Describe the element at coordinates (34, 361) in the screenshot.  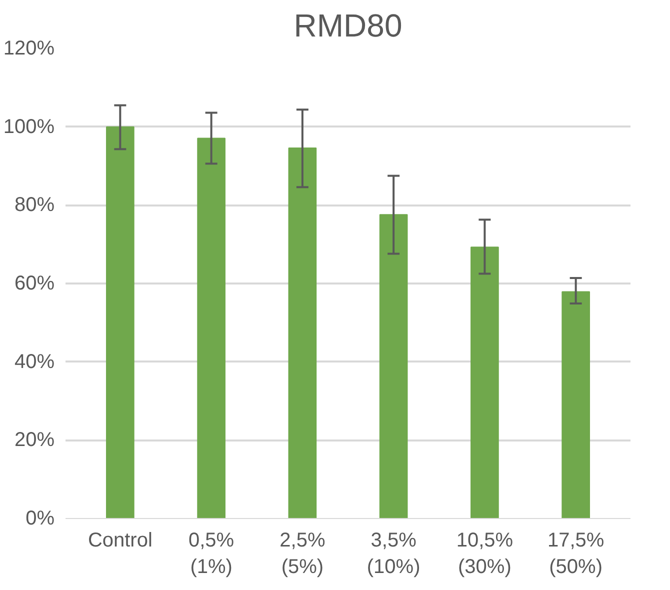
I see `y-tick-label: 40%` at that location.